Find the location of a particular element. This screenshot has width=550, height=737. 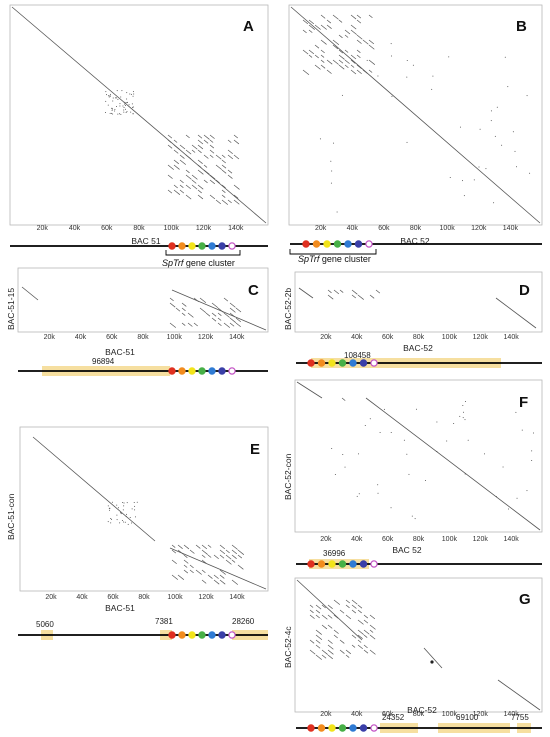

panel-c-short-diagonal is located at coordinates (30, 293).